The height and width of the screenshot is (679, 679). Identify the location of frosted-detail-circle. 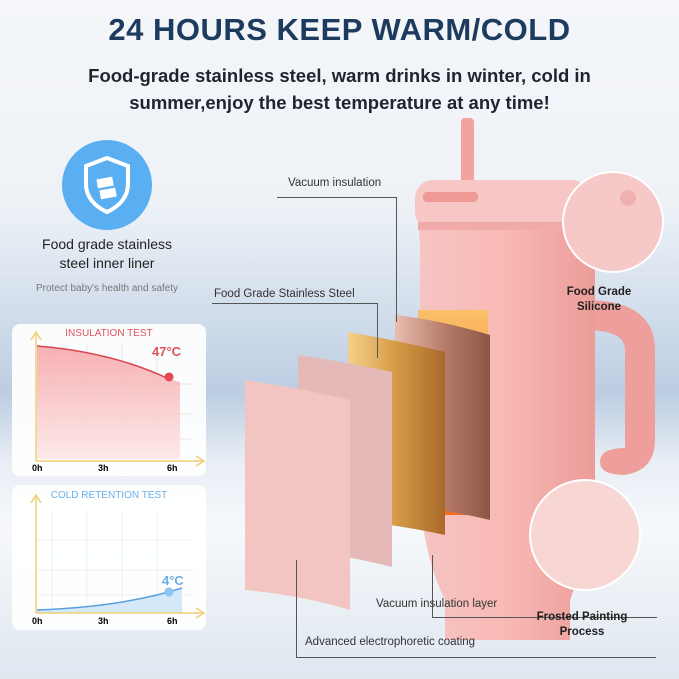
(585, 535).